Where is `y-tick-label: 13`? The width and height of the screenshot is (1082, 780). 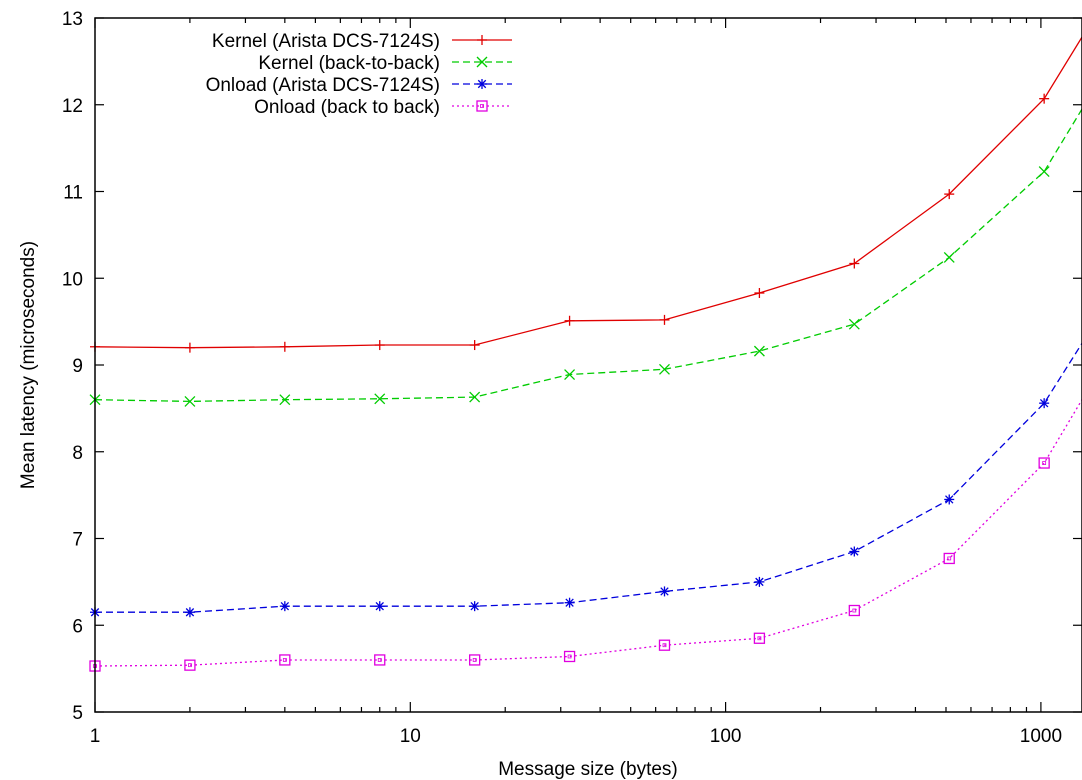
y-tick-label: 13 is located at coordinates (72, 19).